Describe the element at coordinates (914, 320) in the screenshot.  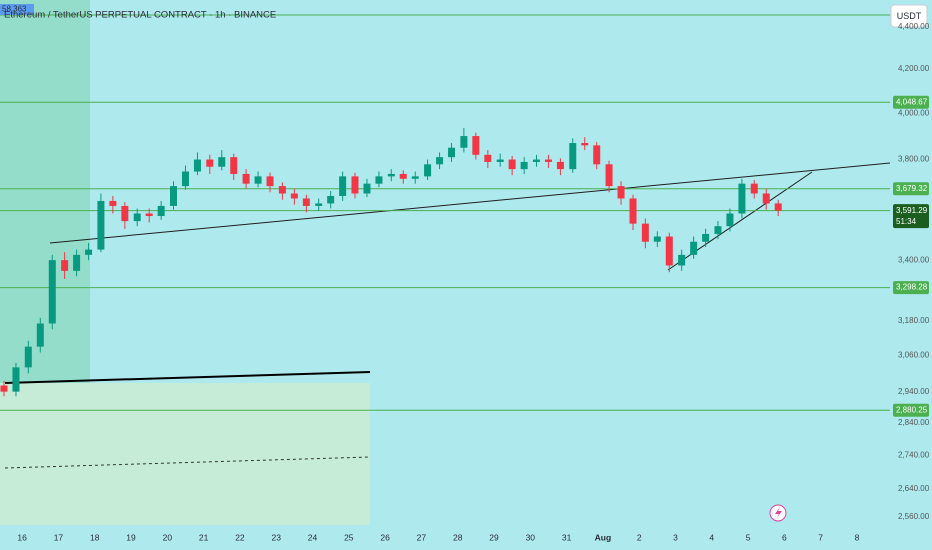
I see `y-tick-label: 3,180.00` at that location.